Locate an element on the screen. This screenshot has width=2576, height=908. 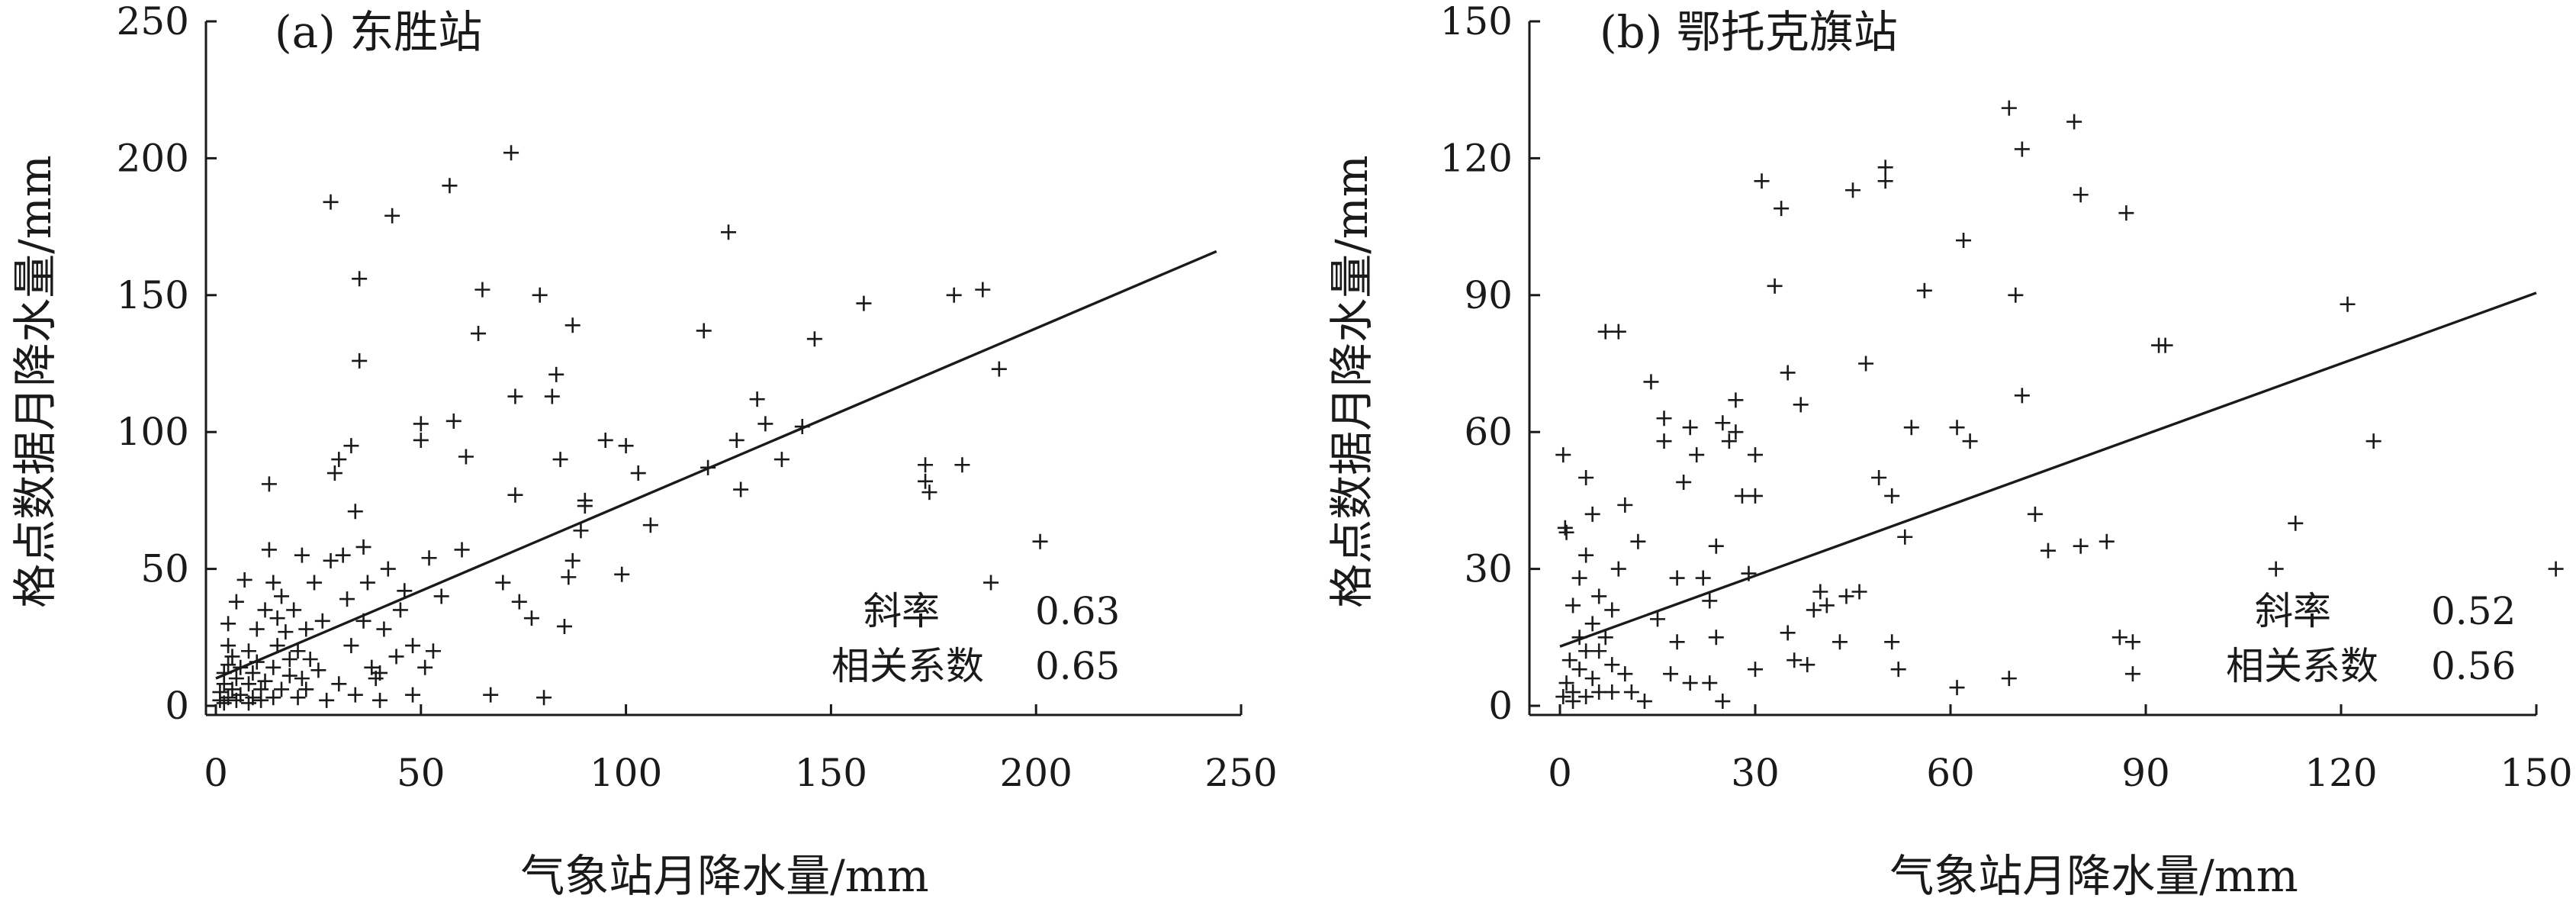
panel-a-slope-label: 斜率 is located at coordinates (901, 611).